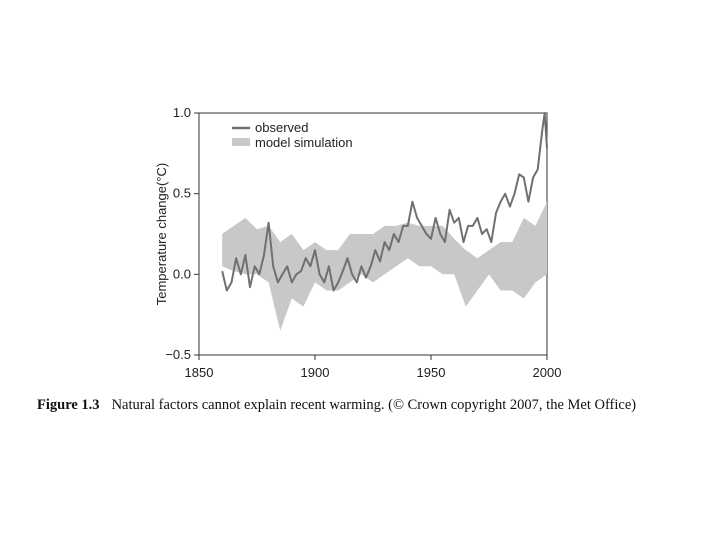 Image resolution: width=720 pixels, height=540 pixels. I want to click on figure-number: Figure 1.3, so click(68, 405).